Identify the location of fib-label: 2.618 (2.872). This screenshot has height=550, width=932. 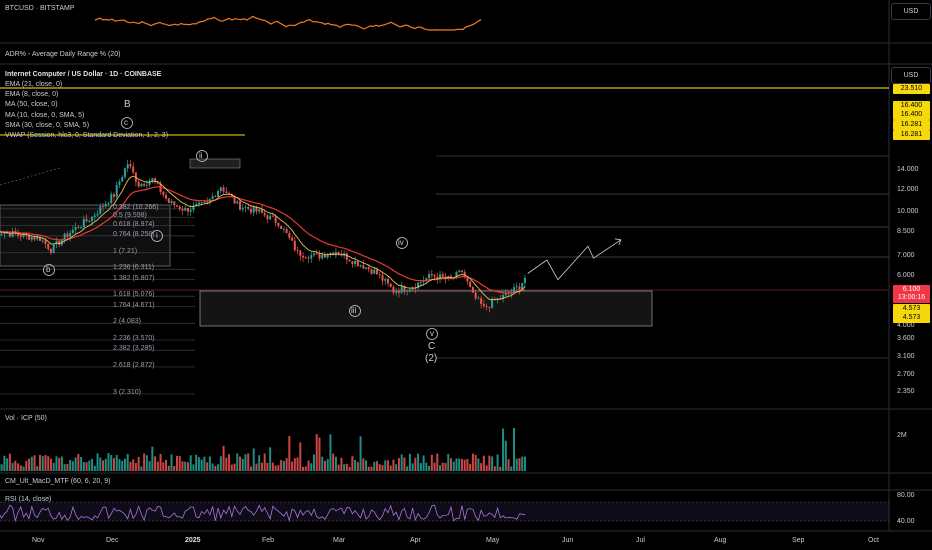
(134, 365).